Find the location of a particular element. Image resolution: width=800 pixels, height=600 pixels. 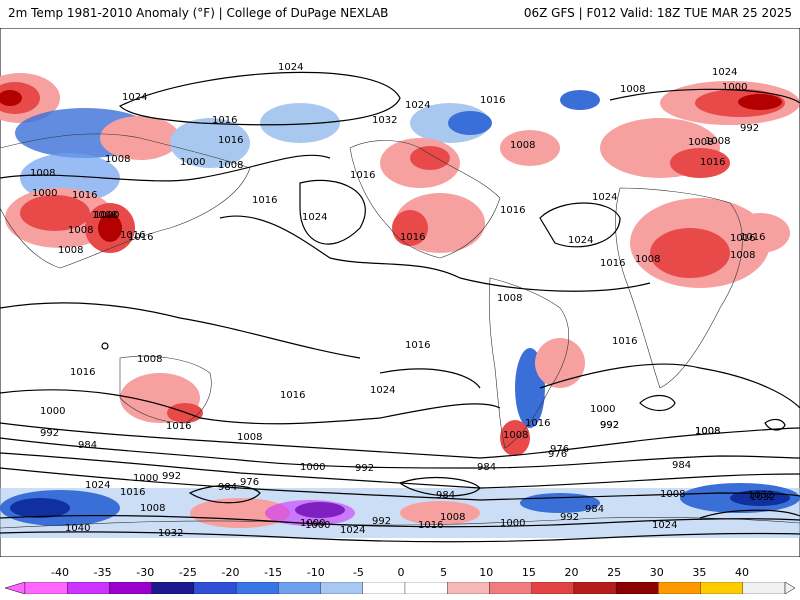

colorbar-tick-label: -30 is located at coordinates (145, 572).